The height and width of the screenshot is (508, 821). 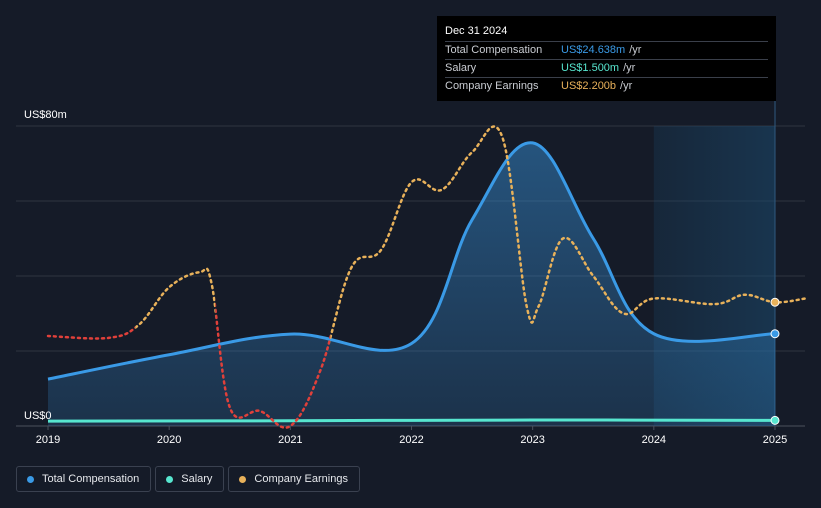 I want to click on tooltip-row-total-compensation: Total Compensation US$24.638m /yr, so click(x=606, y=51).